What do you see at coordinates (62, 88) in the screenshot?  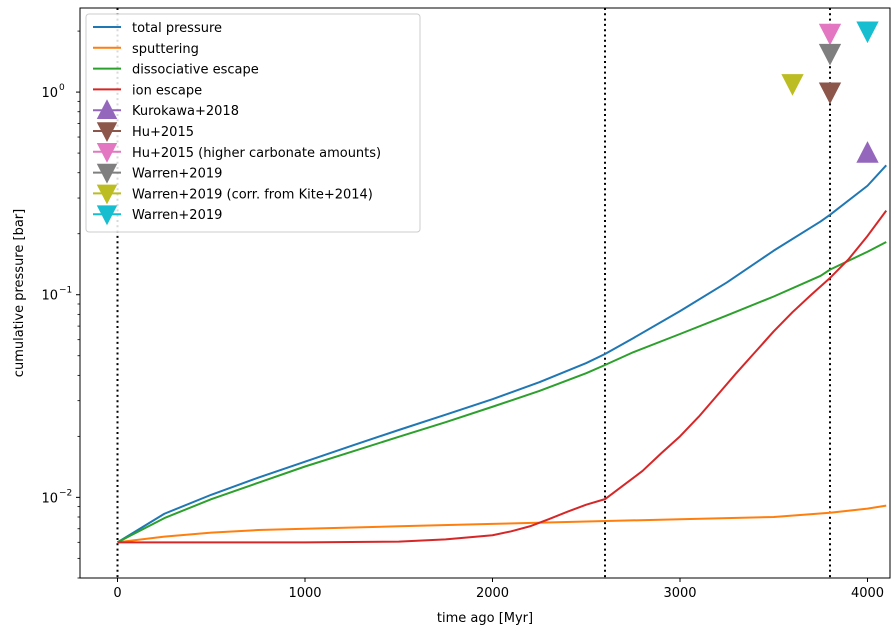 I see `y-tick-exp-2: 0` at bounding box center [62, 88].